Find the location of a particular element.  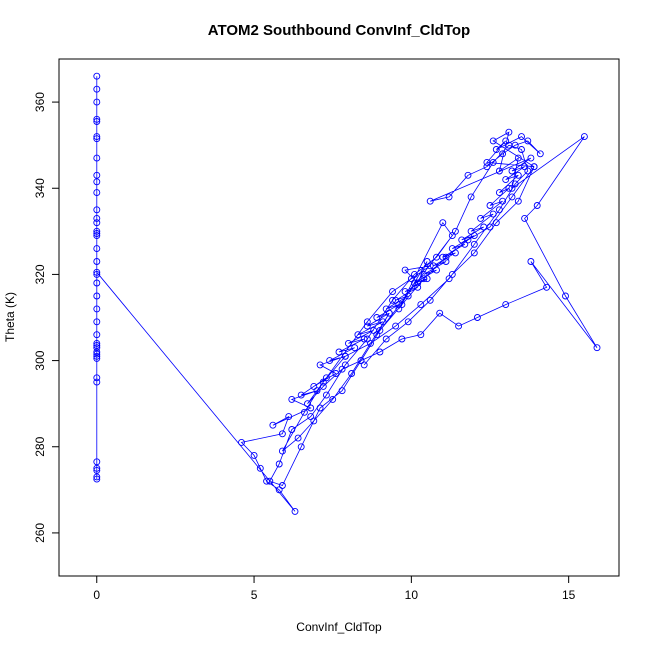

chart-title: ATOM2 Southbound ConvInf_CldTop is located at coordinates (339, 30).